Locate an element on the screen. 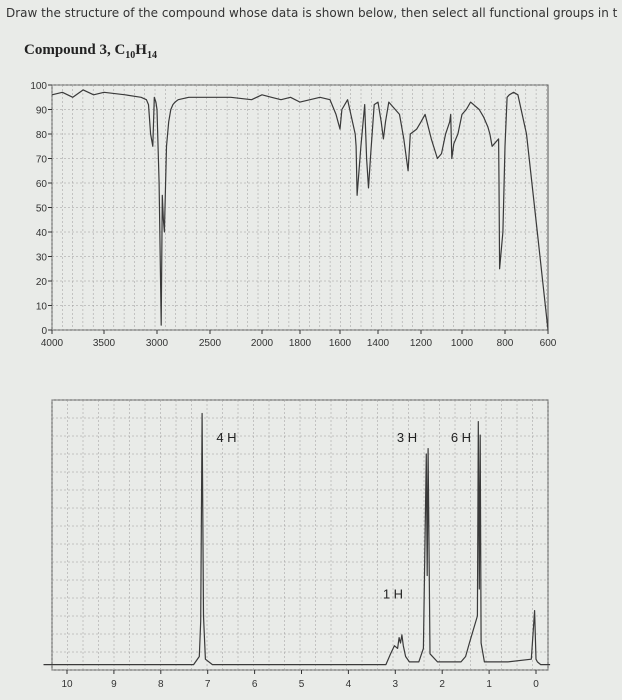  nmr-x-tick-label: 0 is located at coordinates (536, 684).